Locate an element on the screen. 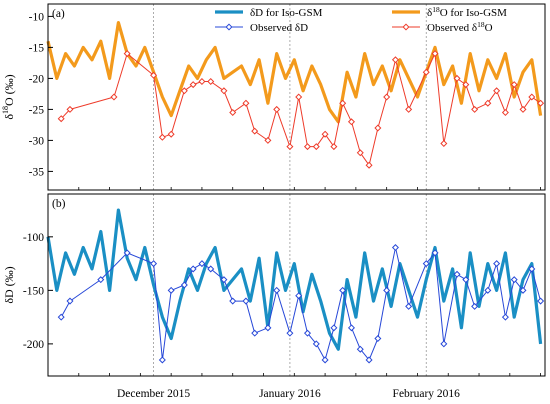  x-tick-label: January 2016 is located at coordinates (290, 394).